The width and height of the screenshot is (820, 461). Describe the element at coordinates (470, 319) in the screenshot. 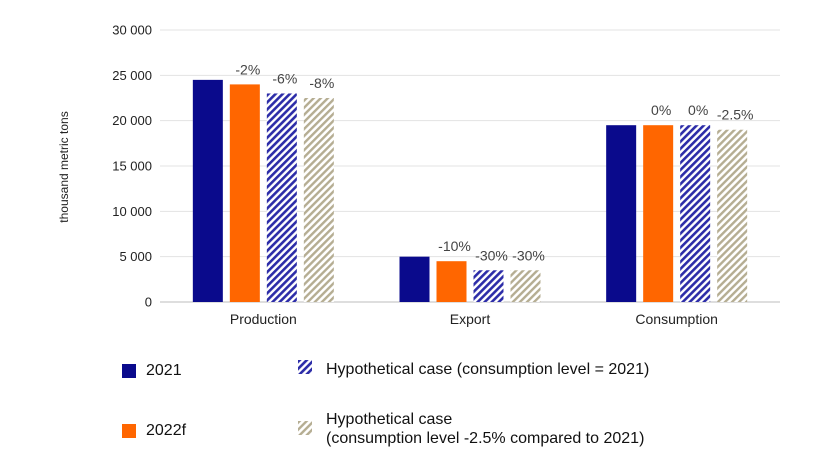

I see `category-label: Export` at that location.